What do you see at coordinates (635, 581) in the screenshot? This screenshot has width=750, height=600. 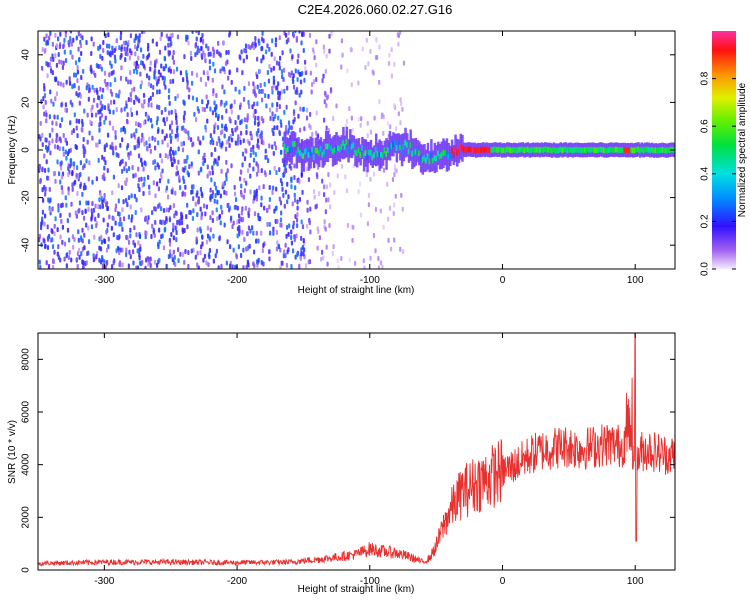 I see `snr-xtick-label: 100` at bounding box center [635, 581].